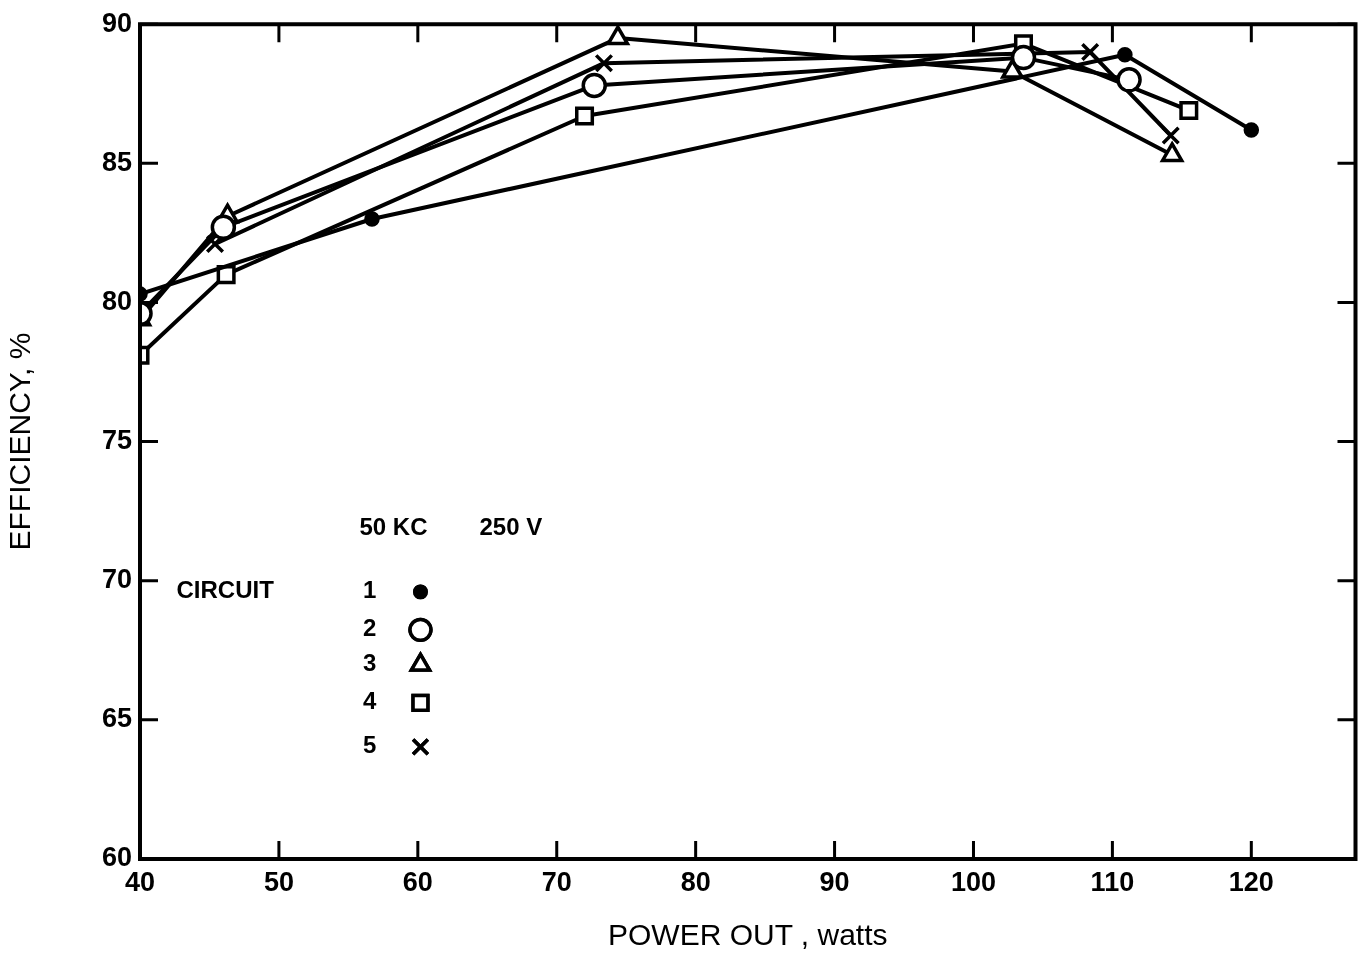  Describe the element at coordinates (278, 881) in the screenshot. I see `x-tick-label: 50` at that location.